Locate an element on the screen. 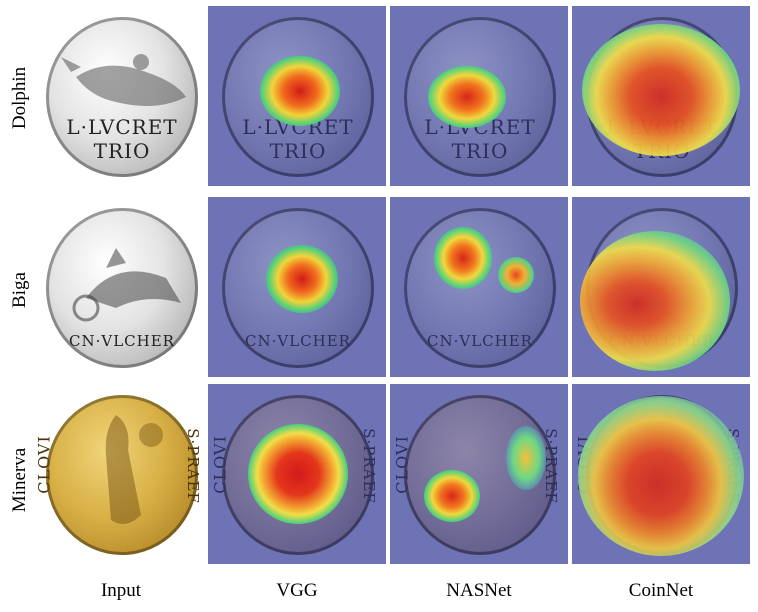 The width and height of the screenshot is (758, 612). minerva-nasnet-hotspot-a is located at coordinates (452, 496).